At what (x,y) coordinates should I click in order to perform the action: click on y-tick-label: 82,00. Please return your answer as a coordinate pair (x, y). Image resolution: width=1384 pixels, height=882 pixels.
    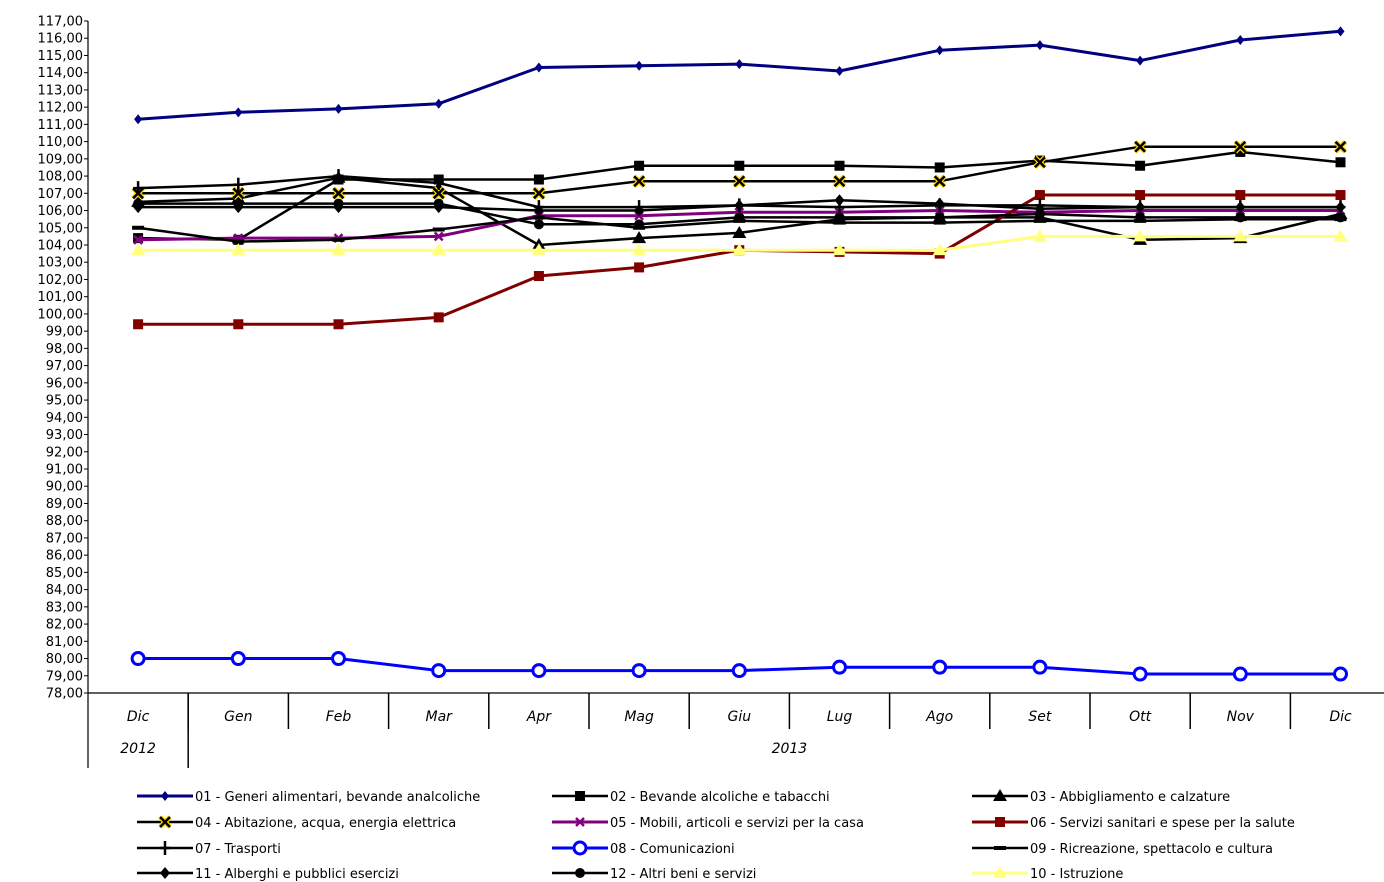
    Looking at the image, I should click on (64, 625).